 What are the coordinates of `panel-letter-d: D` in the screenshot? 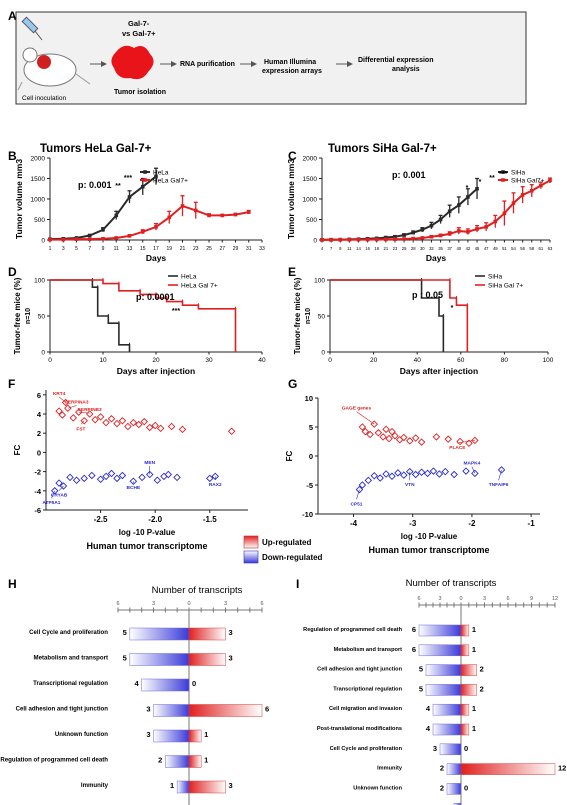 It's located at (12, 272).